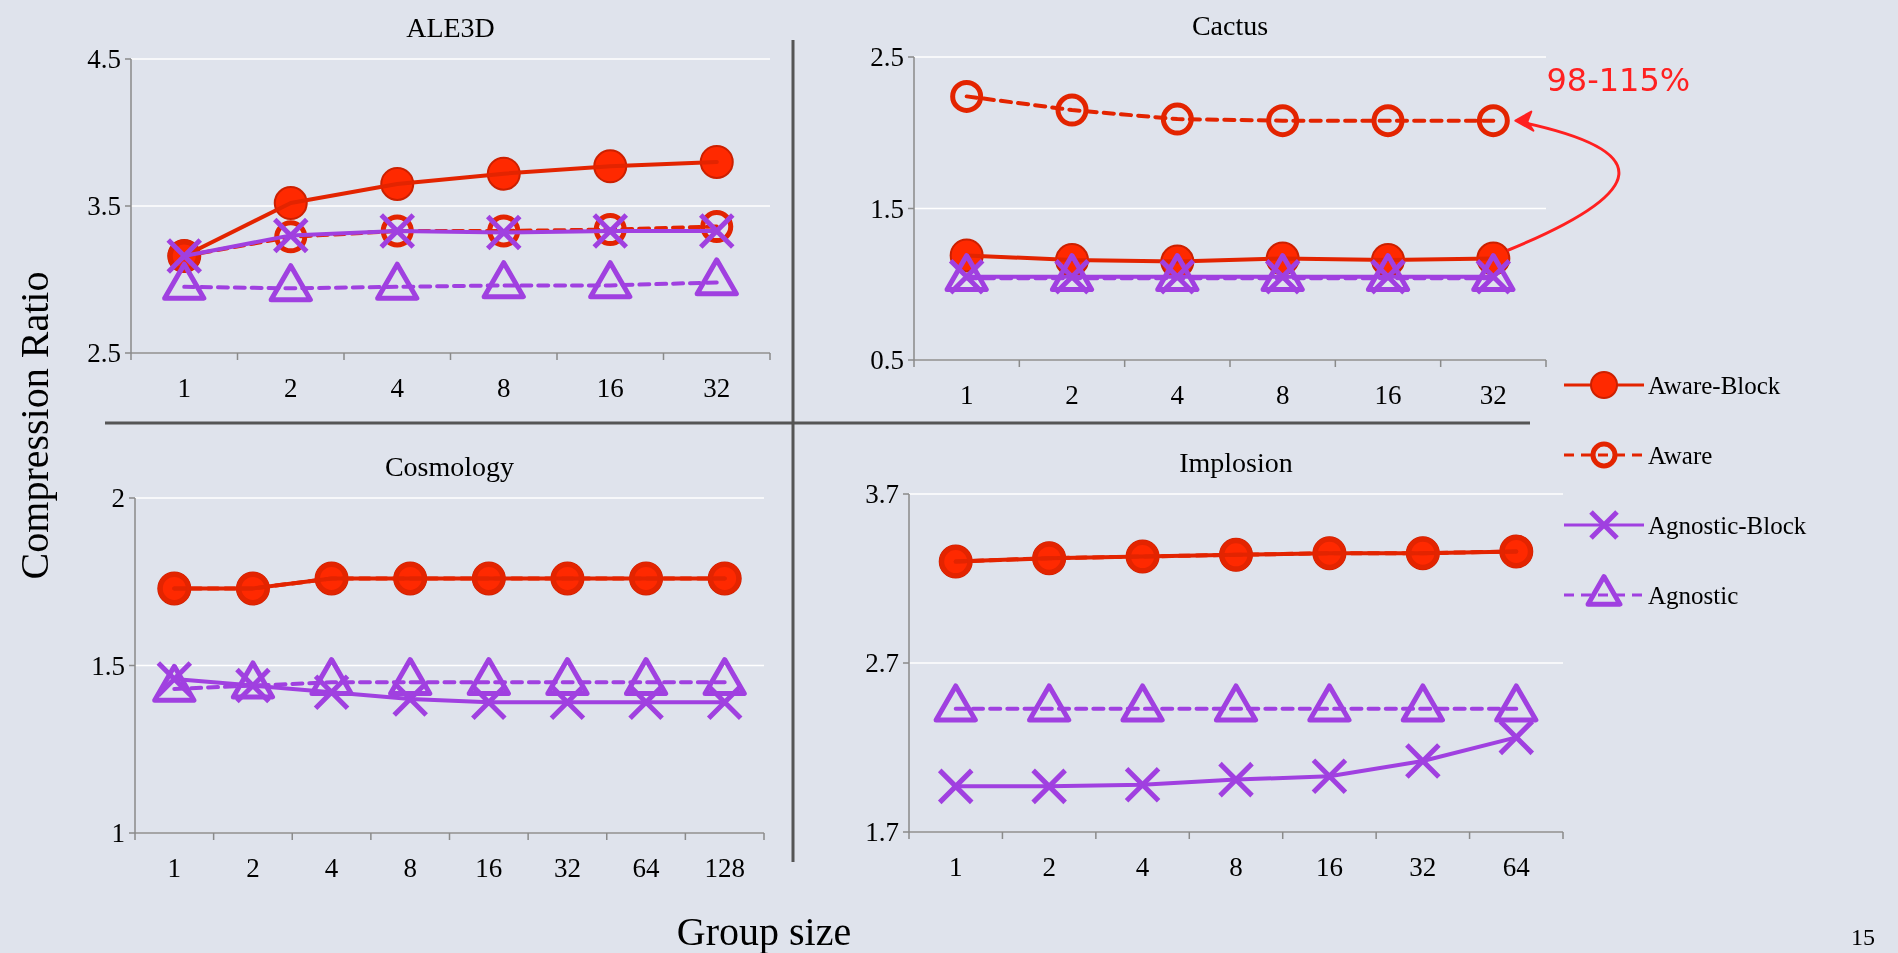 The width and height of the screenshot is (1898, 953). What do you see at coordinates (724, 868) in the screenshot?
I see `x-tick-label: 128` at bounding box center [724, 868].